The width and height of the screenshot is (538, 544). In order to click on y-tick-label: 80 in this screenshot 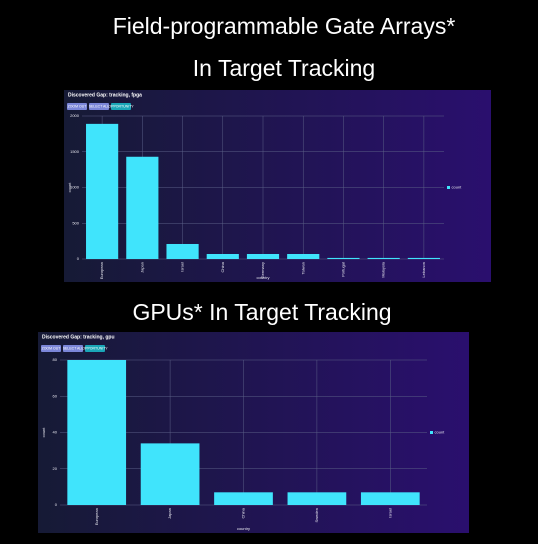, I will do `click(55, 359)`.